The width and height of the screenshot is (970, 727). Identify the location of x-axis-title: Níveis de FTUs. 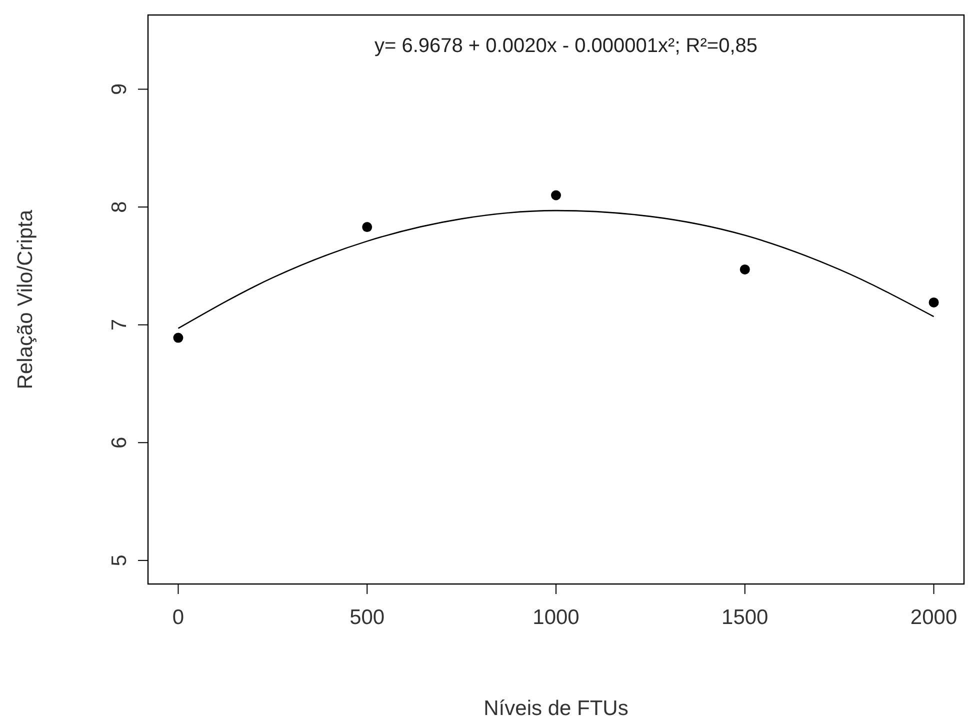
(556, 708).